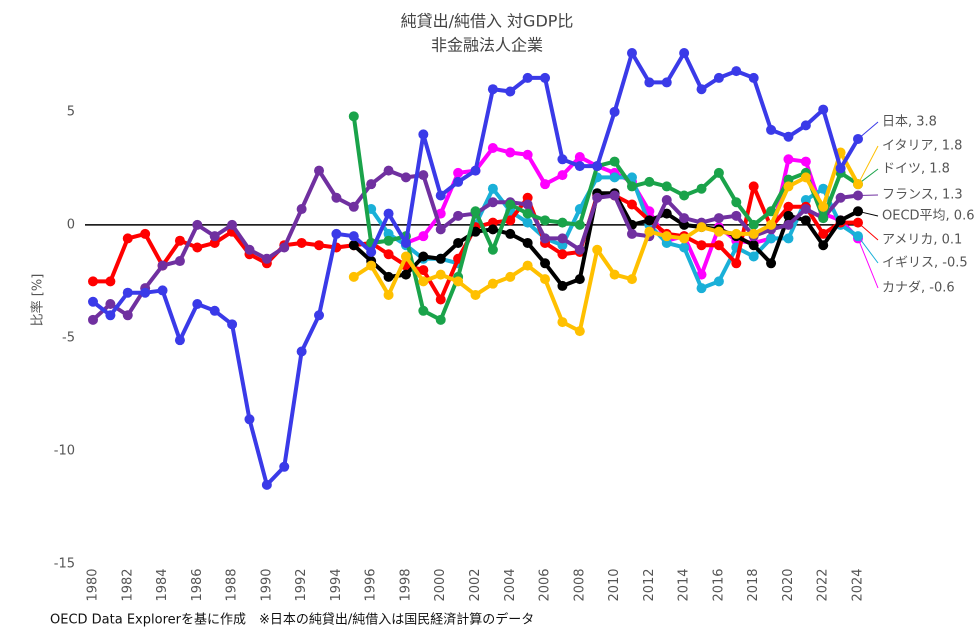 The width and height of the screenshot is (975, 636). I want to click on x-tick-label: 1982, so click(127, 584).